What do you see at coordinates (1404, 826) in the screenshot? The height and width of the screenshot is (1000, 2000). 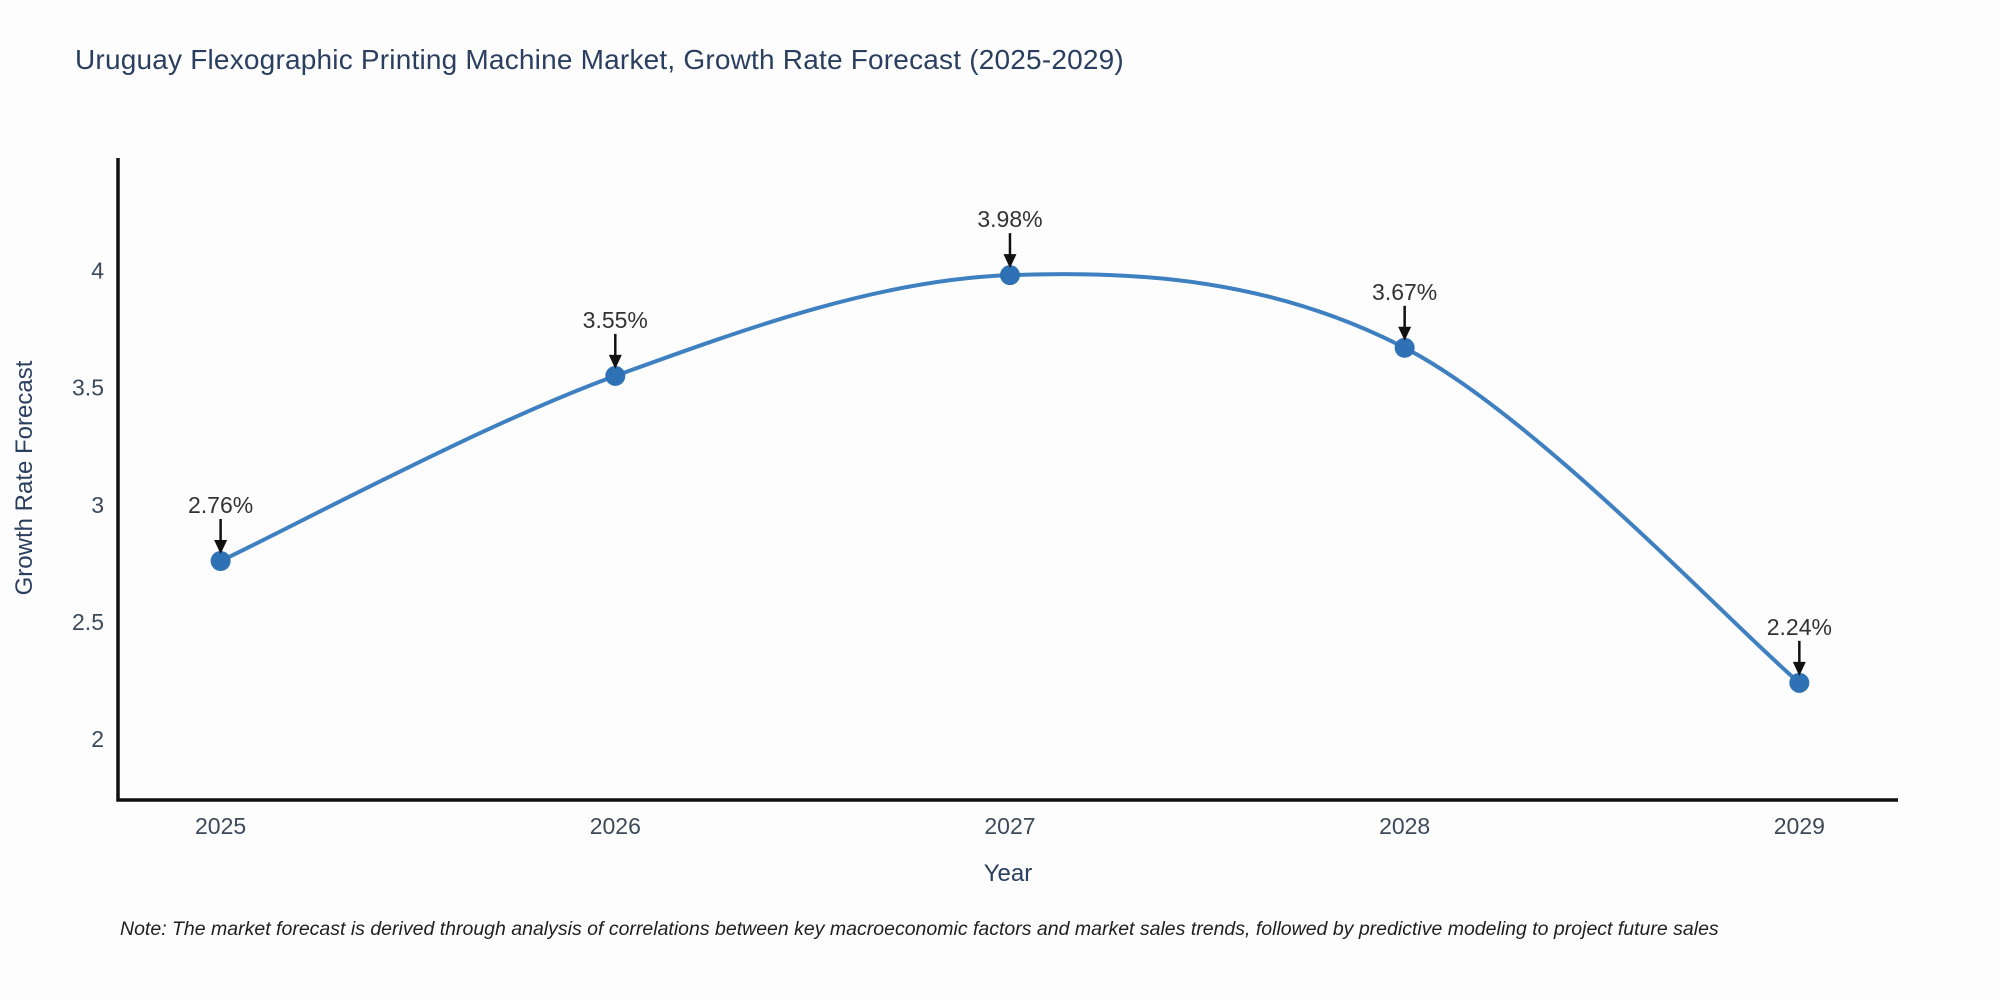 I see `x-tick-label: 2028` at bounding box center [1404, 826].